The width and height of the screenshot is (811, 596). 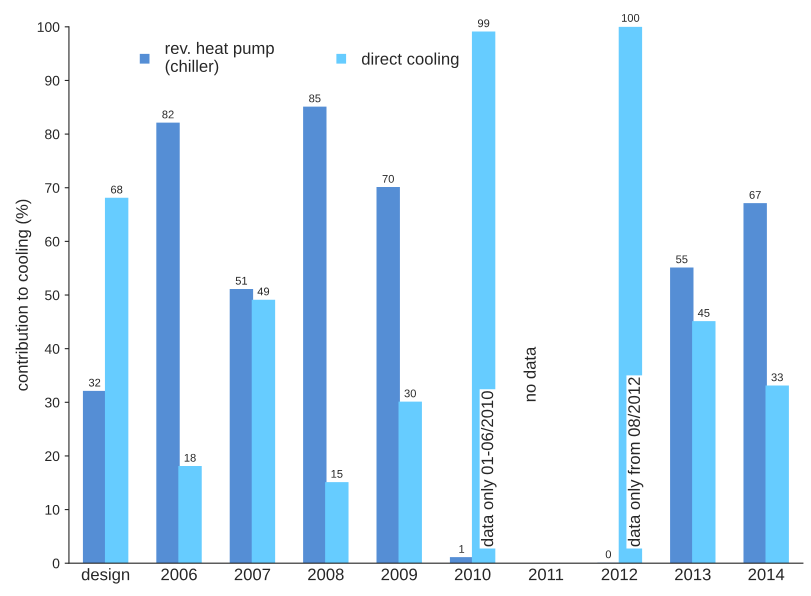 What do you see at coordinates (52, 241) in the screenshot?
I see `y-tick-label: 60` at bounding box center [52, 241].